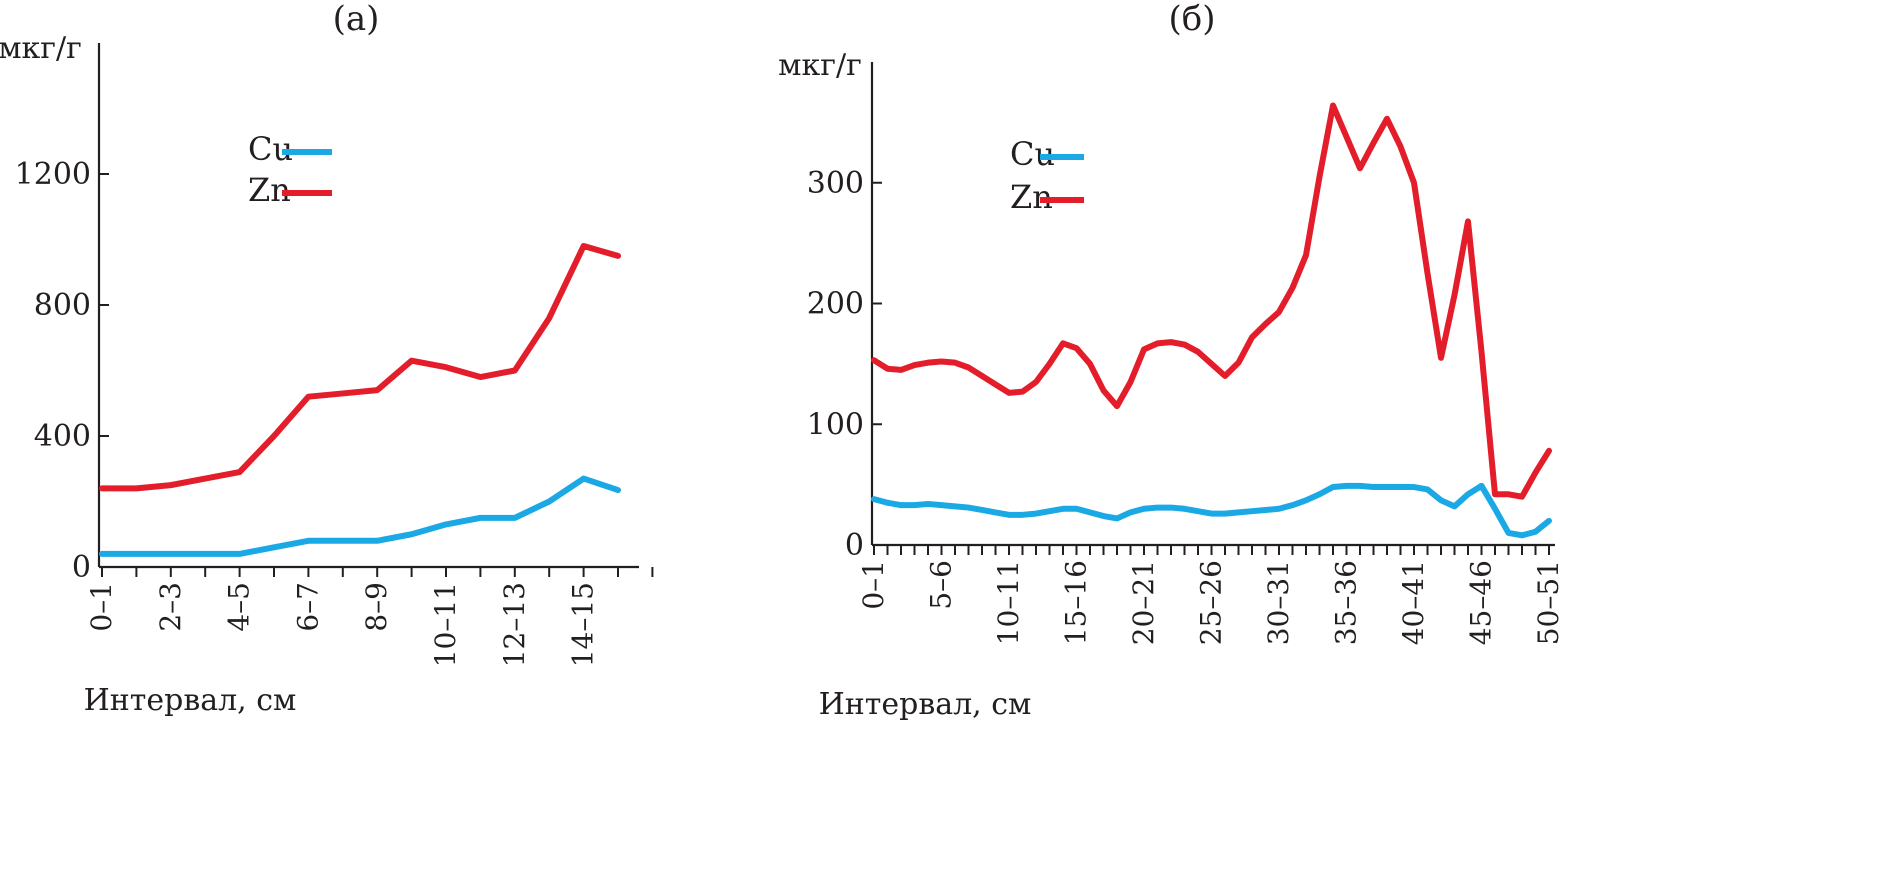 The width and height of the screenshot is (1902, 880). Describe the element at coordinates (170, 607) in the screenshot. I see `x-tick-label: 2–3` at that location.